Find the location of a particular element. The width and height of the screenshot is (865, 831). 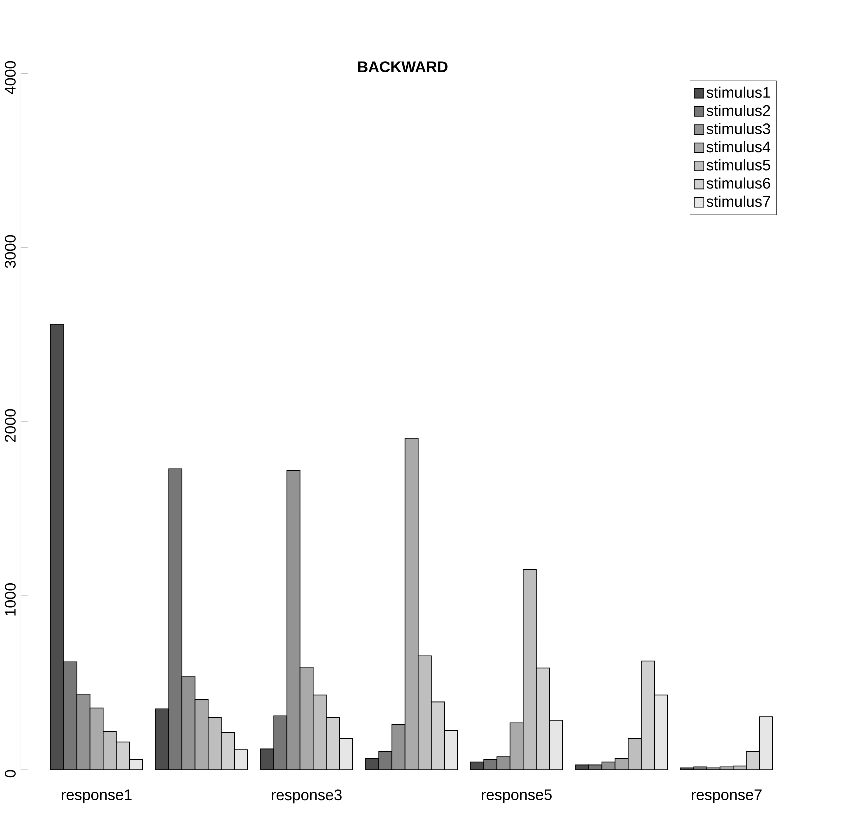

x-tick-label: response1 is located at coordinates (97, 797).